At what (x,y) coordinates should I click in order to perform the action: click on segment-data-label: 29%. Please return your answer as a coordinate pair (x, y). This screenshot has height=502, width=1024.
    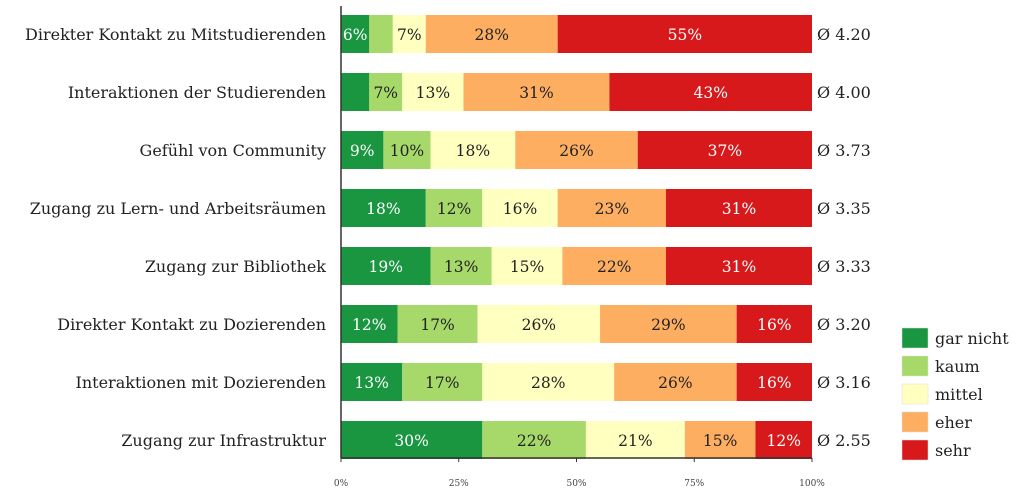
    Looking at the image, I should click on (668, 325).